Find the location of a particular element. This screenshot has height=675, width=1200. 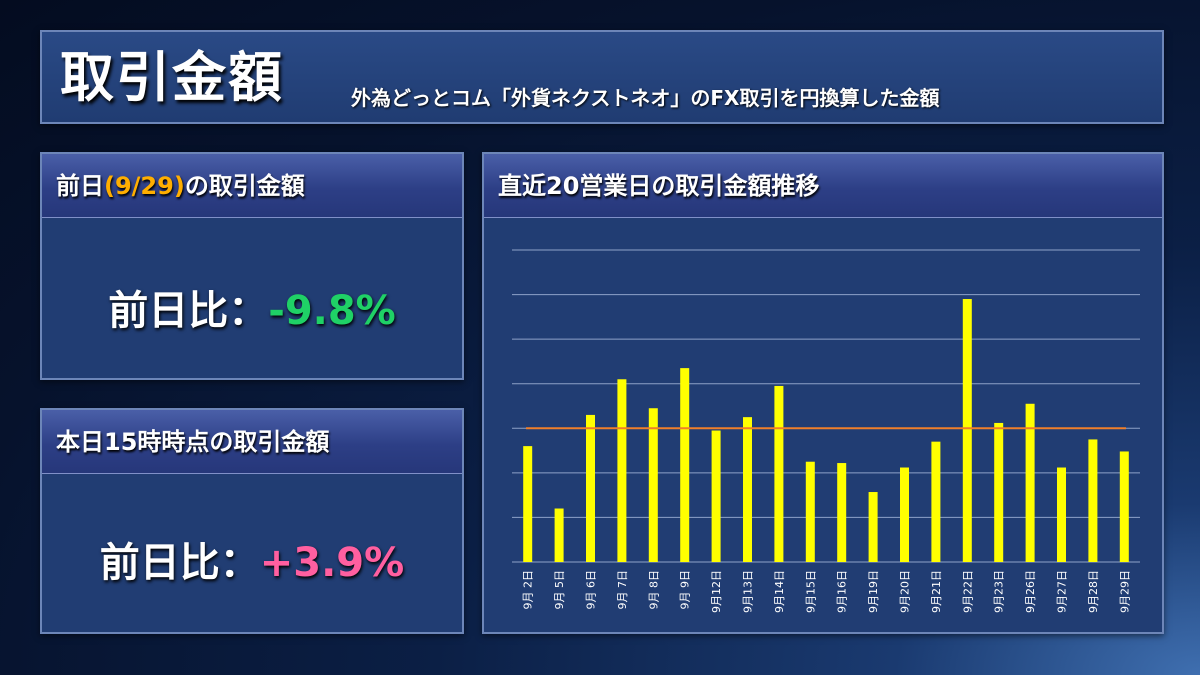

x-tick-label: 9月 6日 is located at coordinates (591, 590).